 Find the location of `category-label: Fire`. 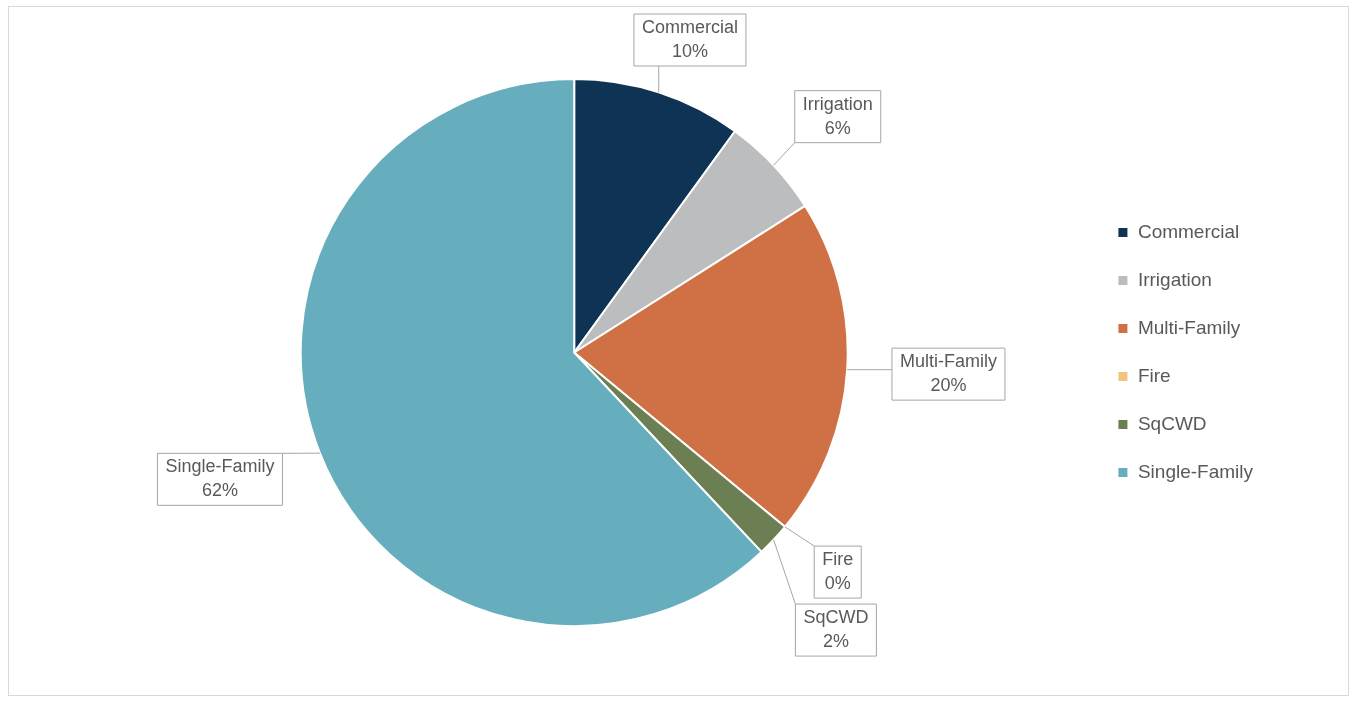

category-label: Fire is located at coordinates (838, 559).